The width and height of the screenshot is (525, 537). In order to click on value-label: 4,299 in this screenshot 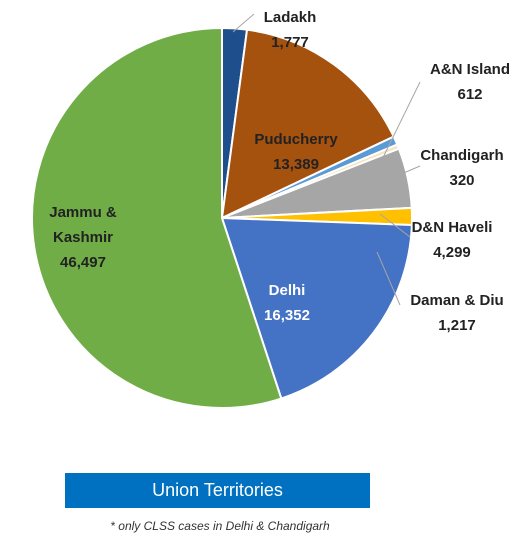, I will do `click(452, 252)`.